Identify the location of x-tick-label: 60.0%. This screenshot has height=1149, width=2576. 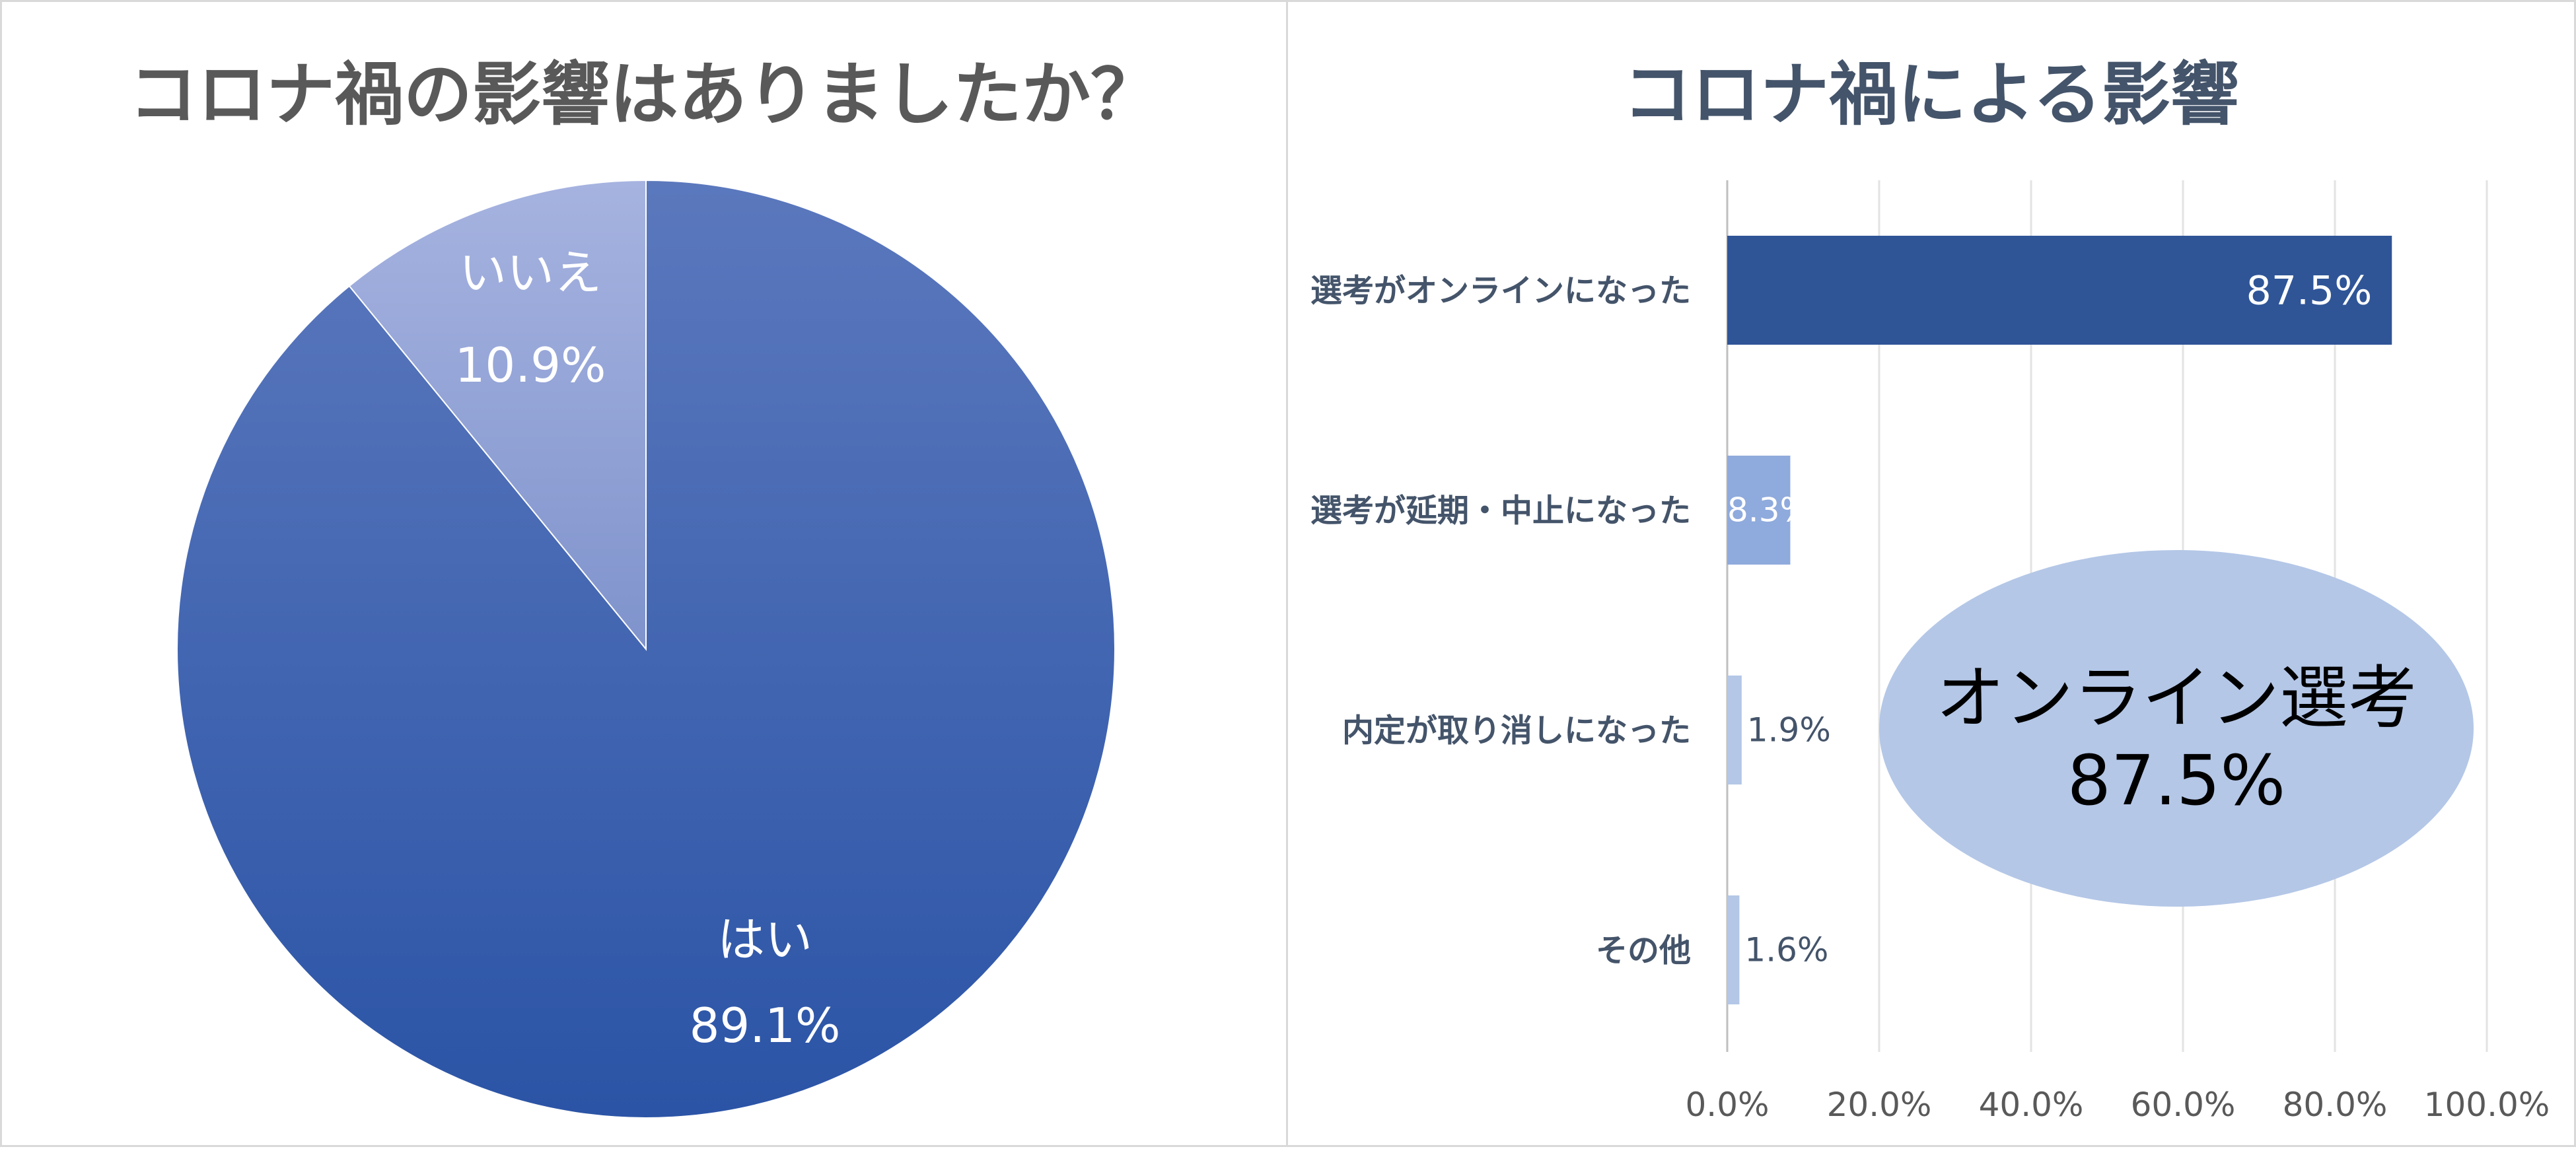
(2184, 1105).